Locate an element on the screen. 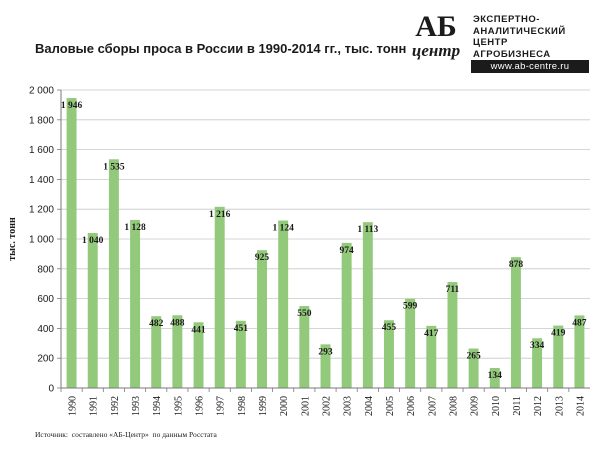 The image size is (600, 450). x-tick-label: 2008 is located at coordinates (453, 406).